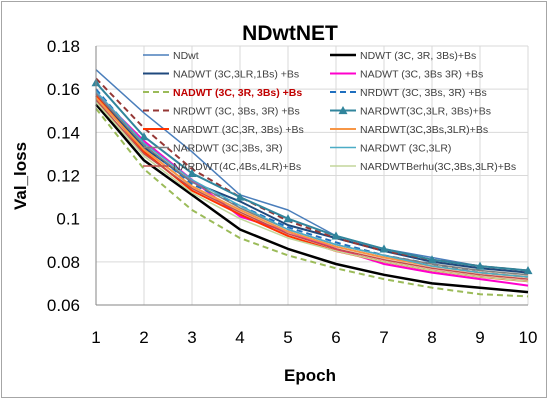 The height and width of the screenshot is (401, 550). What do you see at coordinates (287, 337) in the screenshot?
I see `x-tick-label: 5` at bounding box center [287, 337].